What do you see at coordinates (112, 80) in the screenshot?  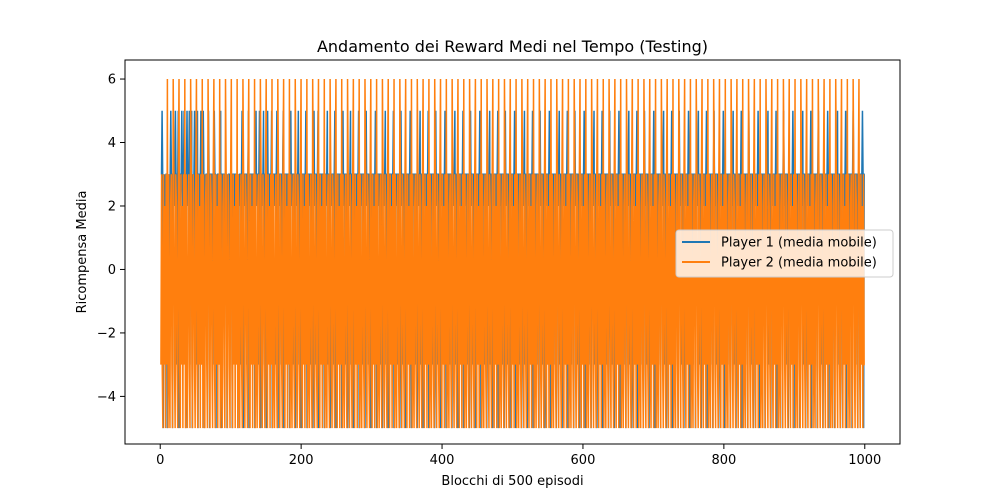 I see `y-tick-label: 6` at bounding box center [112, 80].